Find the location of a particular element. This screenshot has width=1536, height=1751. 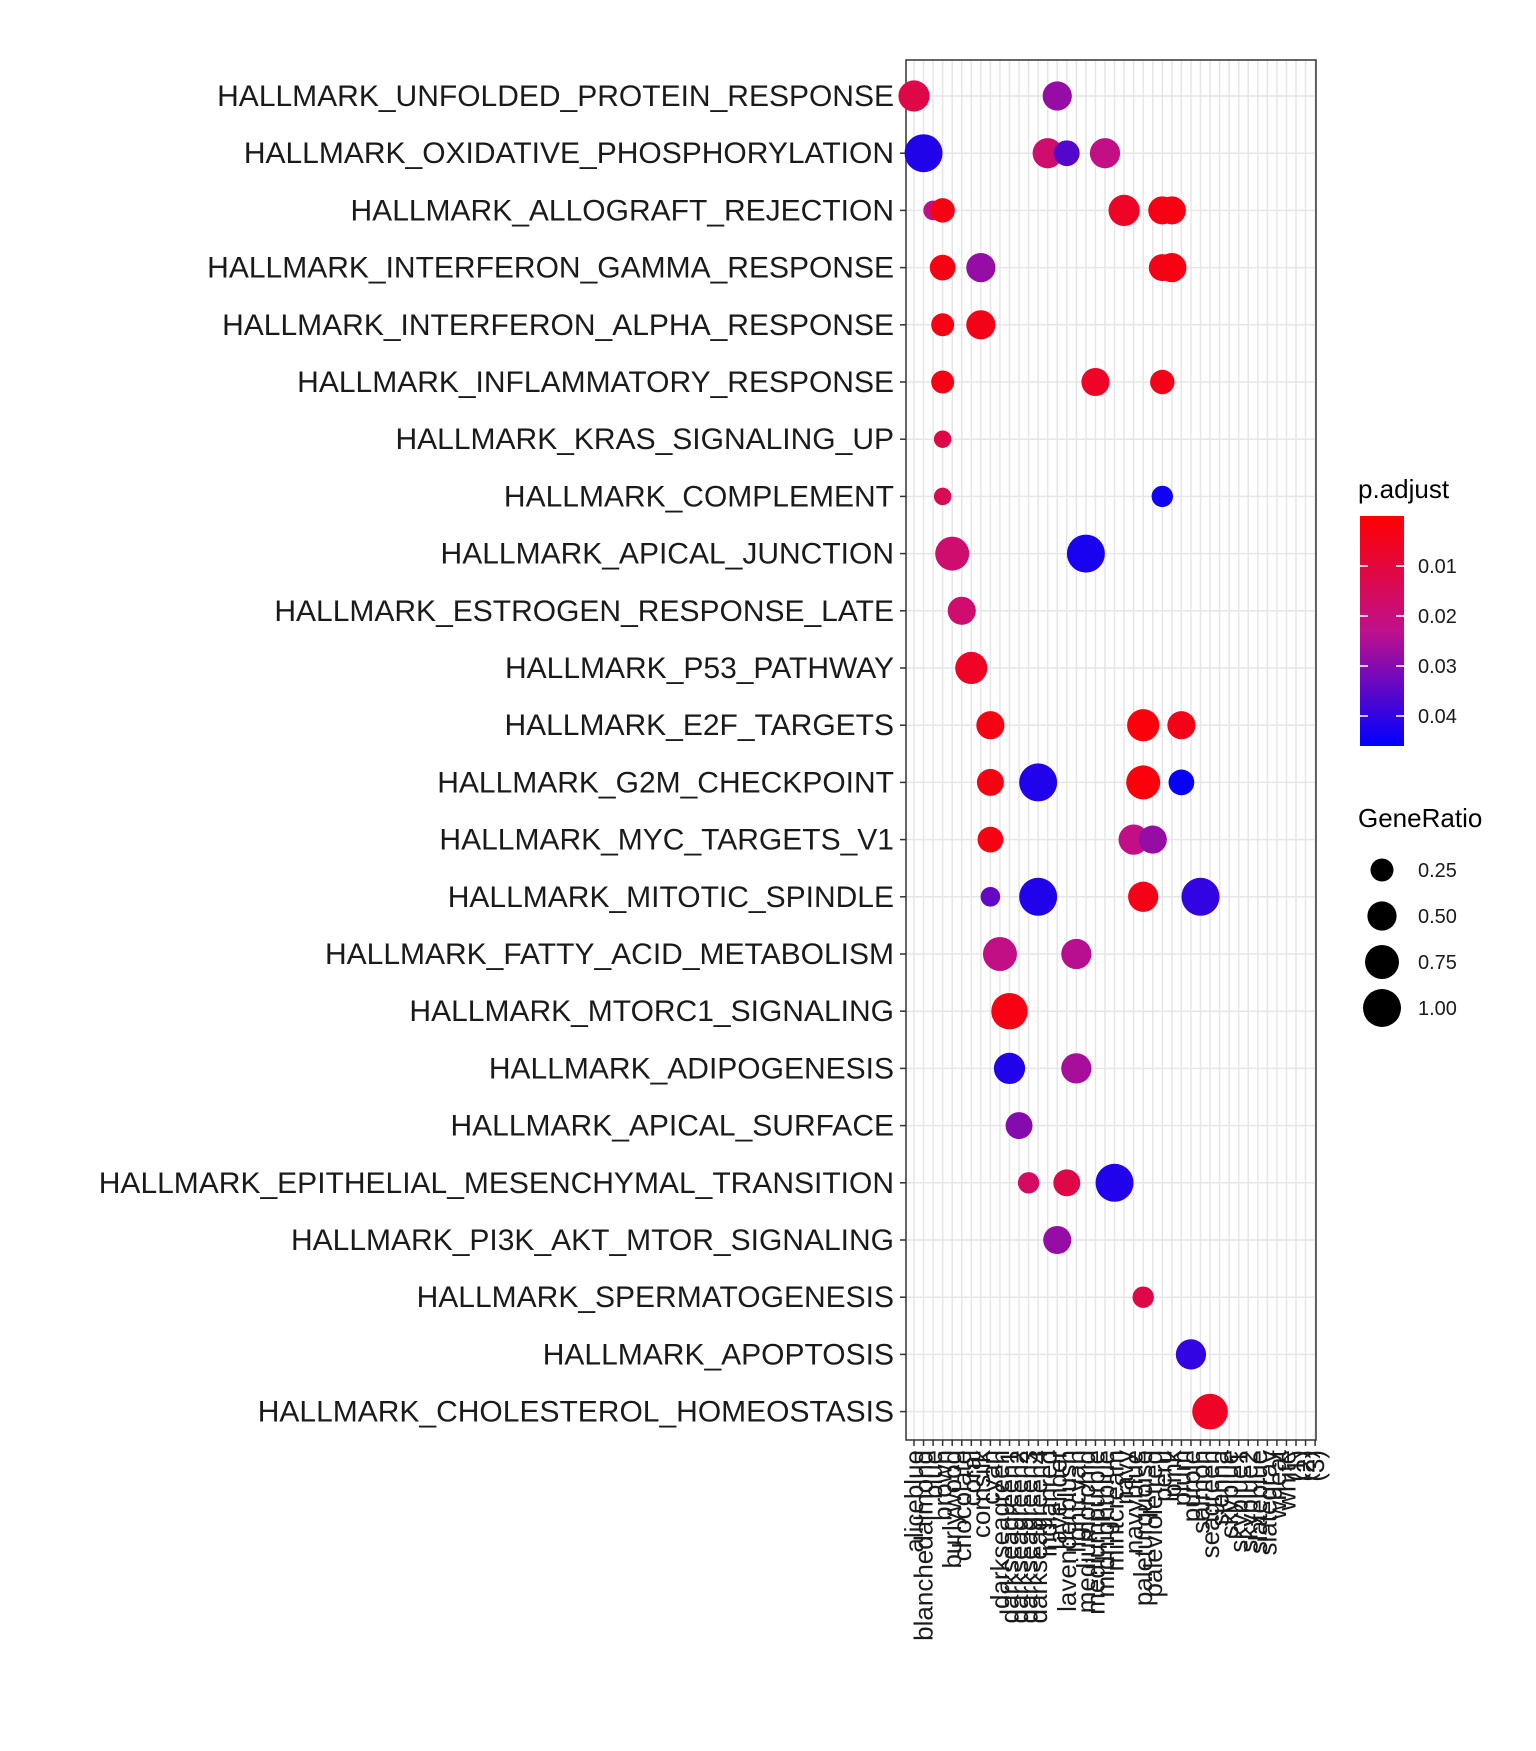

x-tick-label: seagreen is located at coordinates (1210, 1504).